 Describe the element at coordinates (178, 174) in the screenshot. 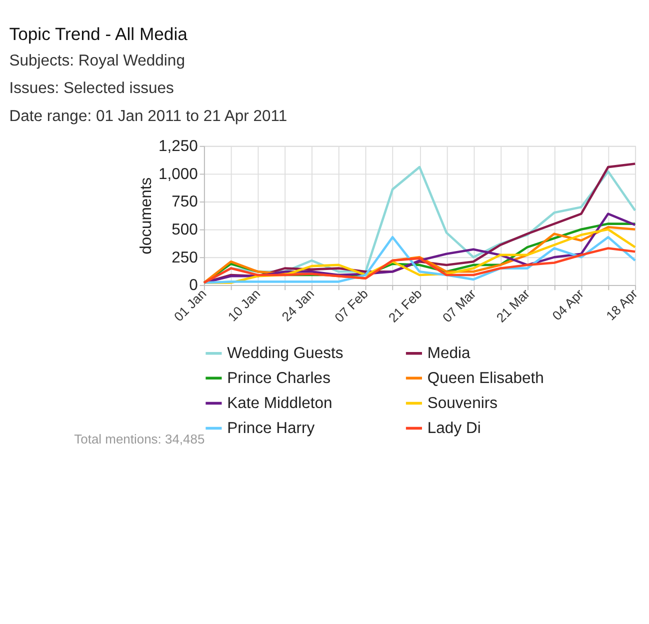

I see `y-tick-label: 1,000` at that location.